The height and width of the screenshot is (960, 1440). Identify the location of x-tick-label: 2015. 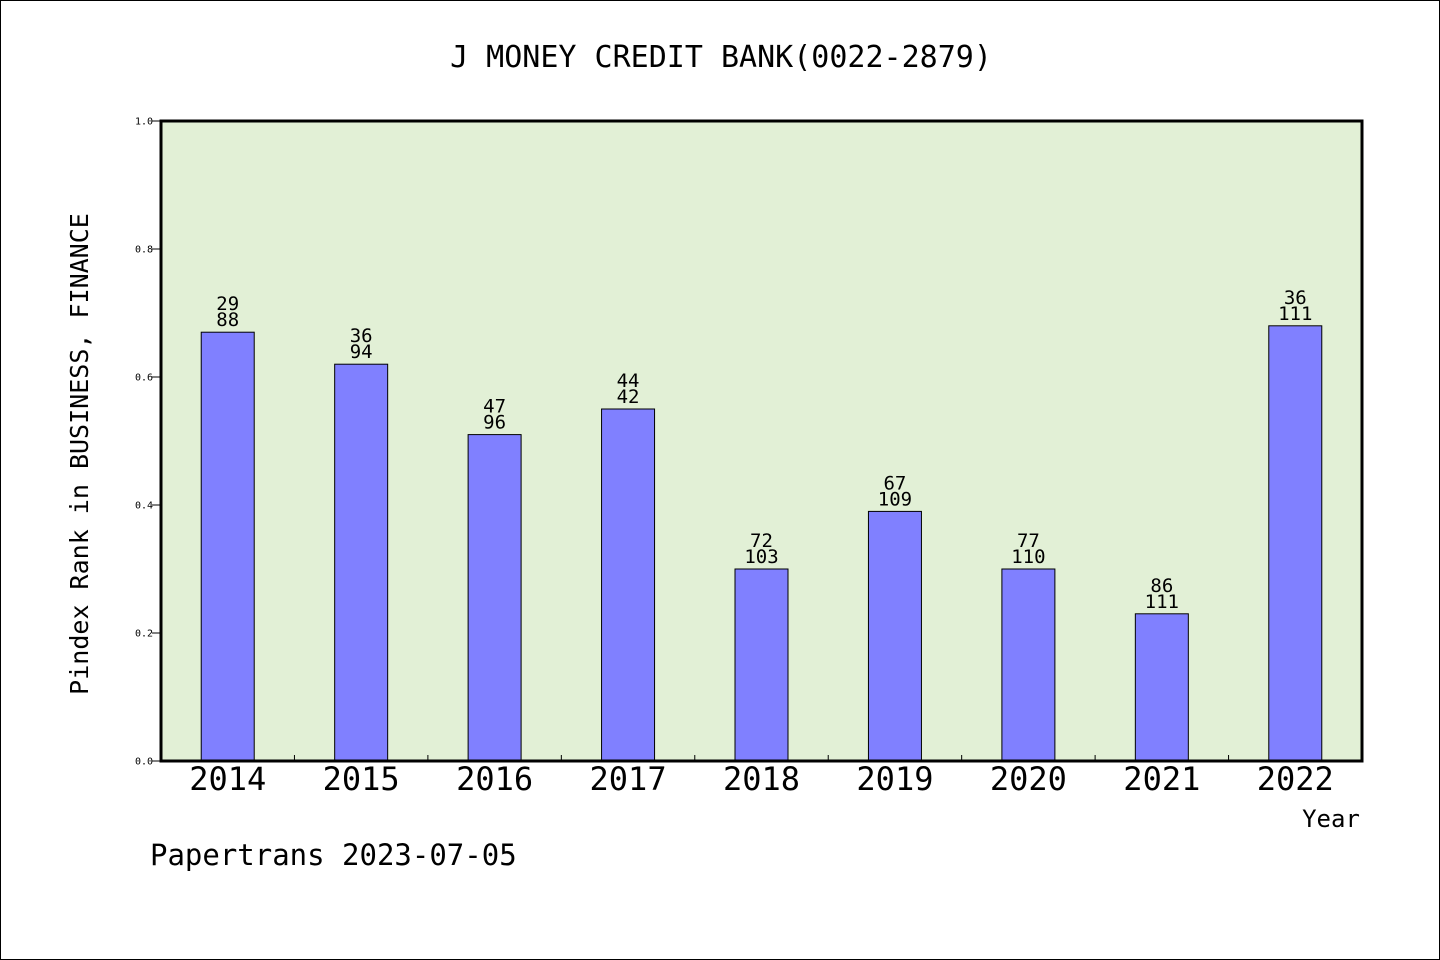
(361, 779).